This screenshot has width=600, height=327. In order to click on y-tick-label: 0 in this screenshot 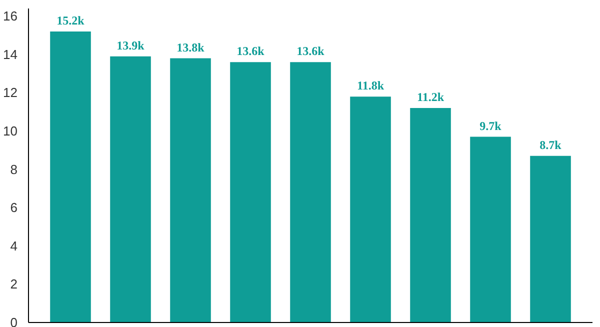, I will do `click(14, 321)`.